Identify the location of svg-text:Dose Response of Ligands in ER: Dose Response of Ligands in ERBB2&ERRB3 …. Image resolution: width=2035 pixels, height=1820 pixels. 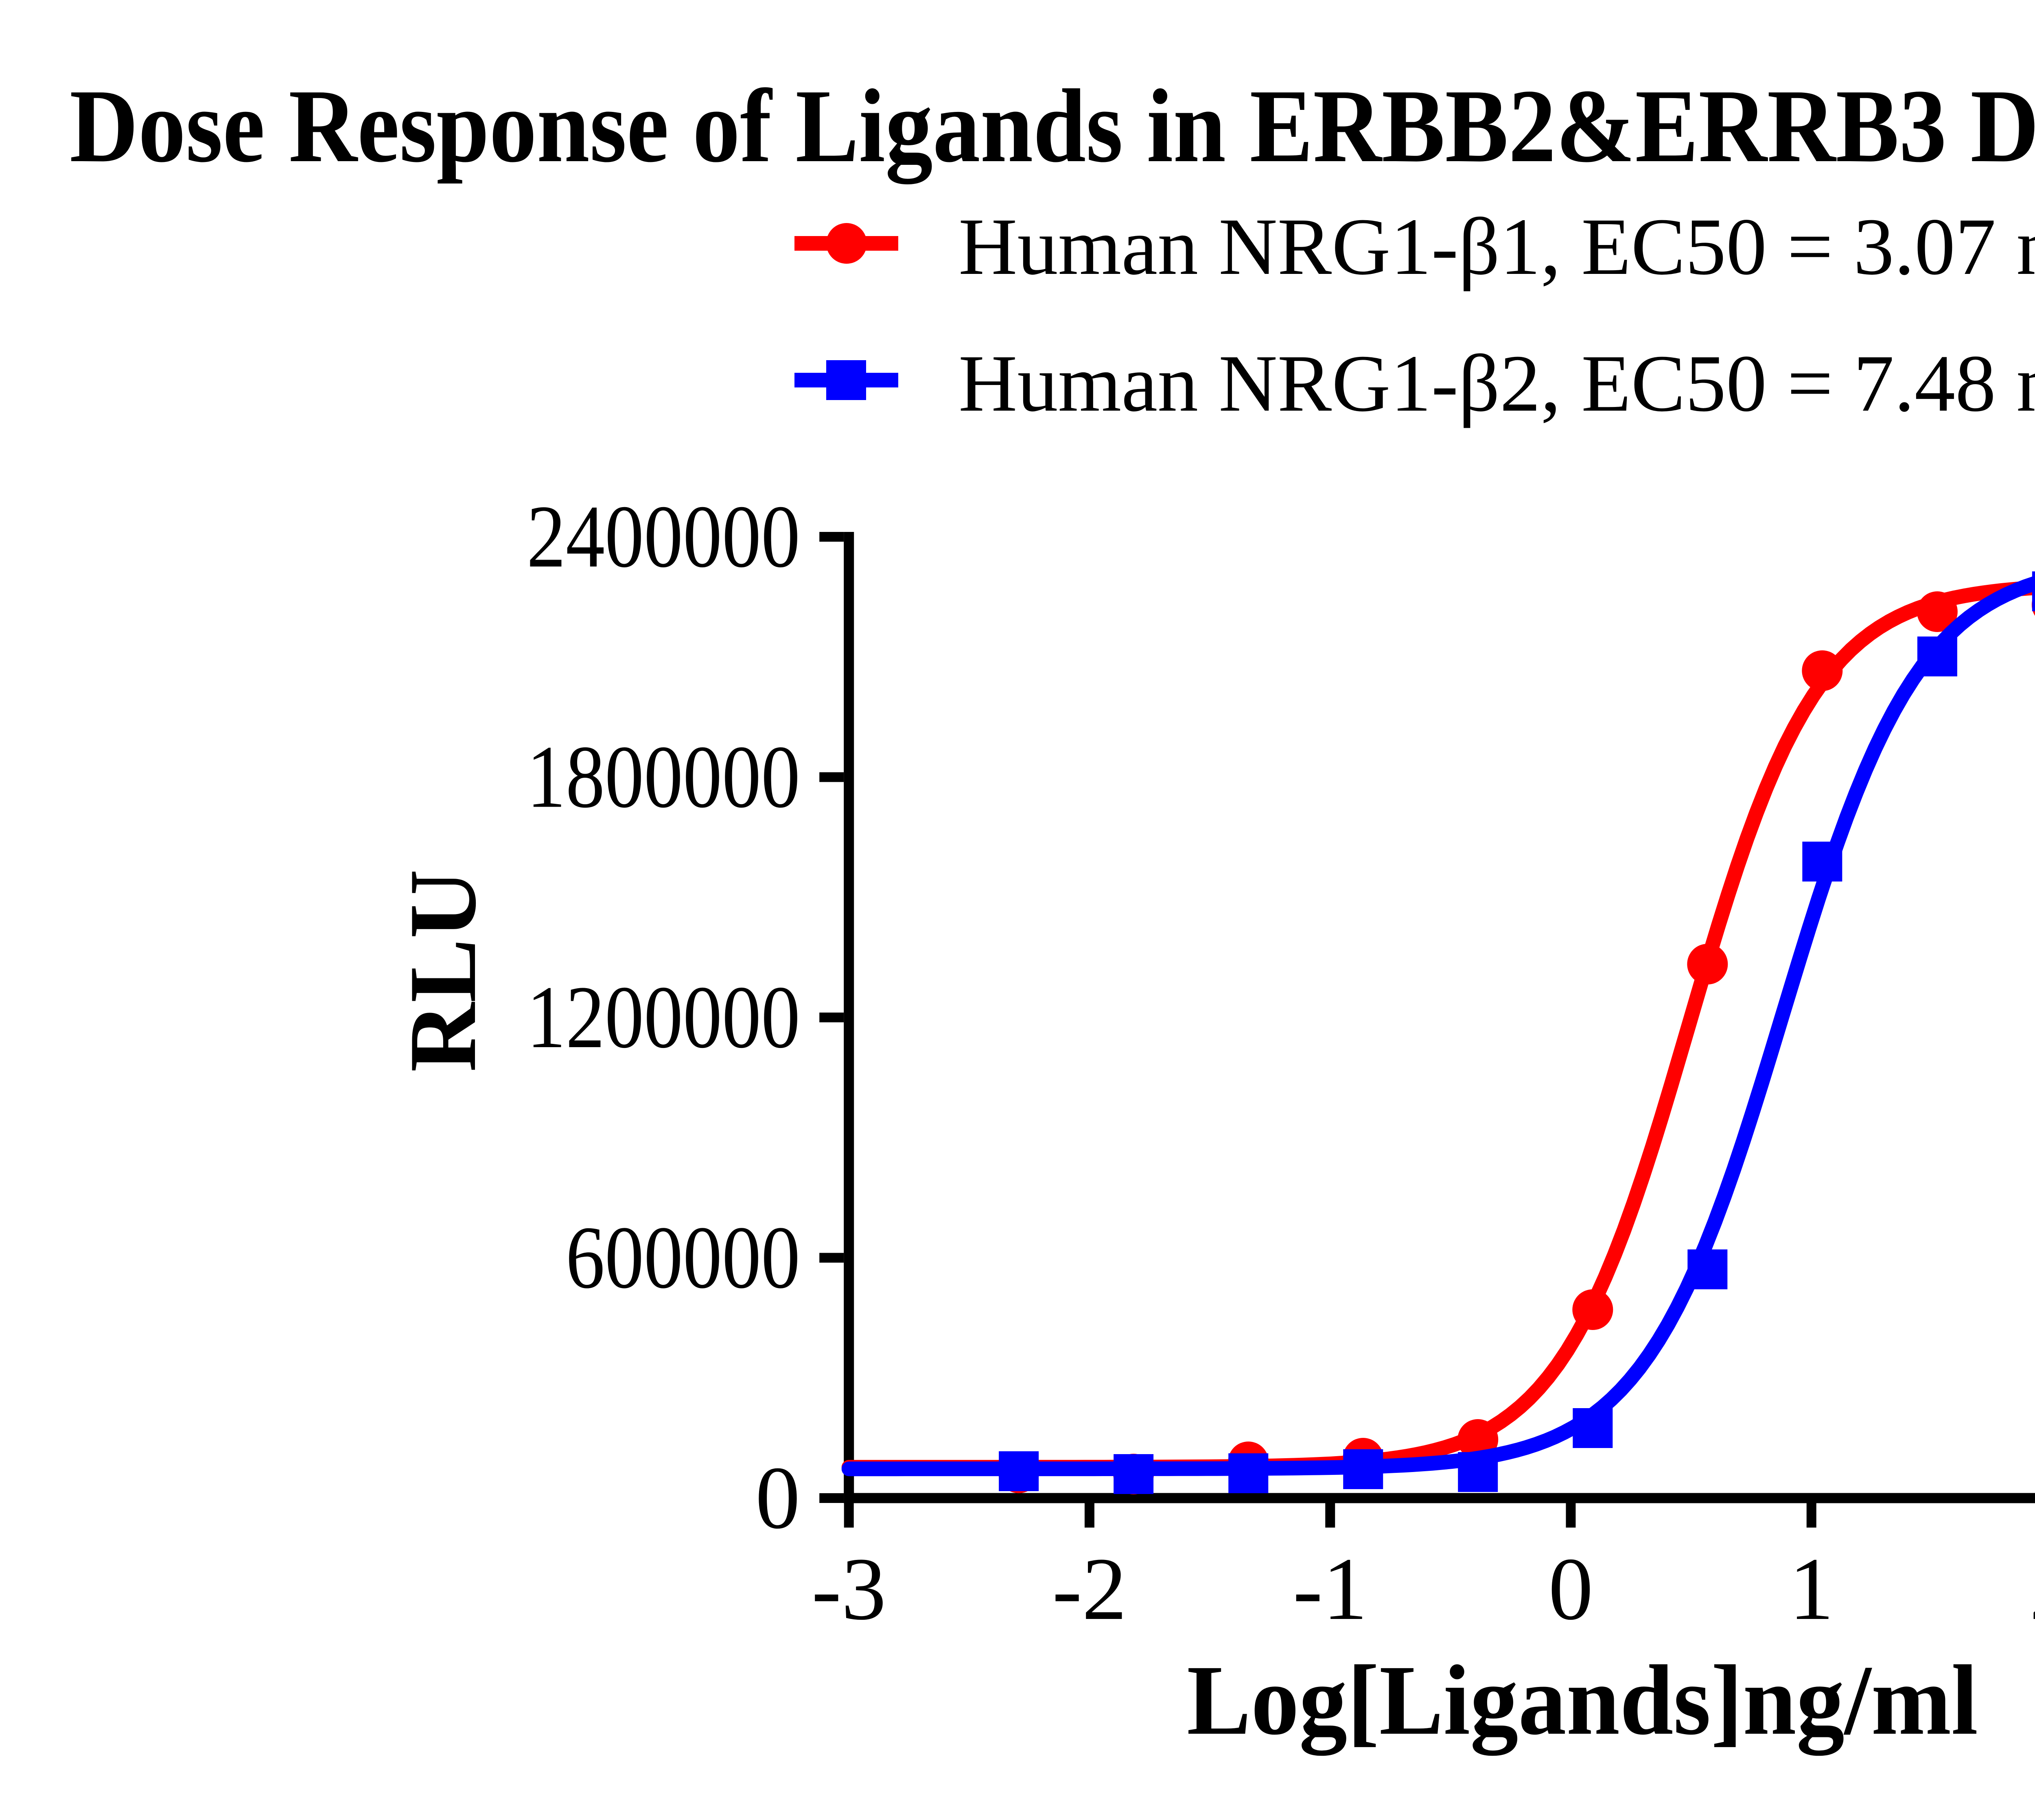
(1052, 127).